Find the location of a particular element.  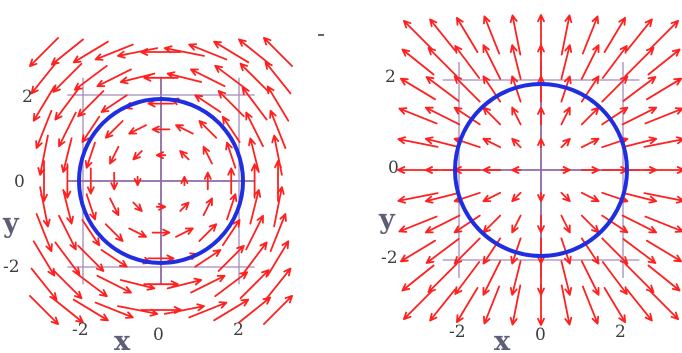

left-y-tick-0: 0 is located at coordinates (19, 182).